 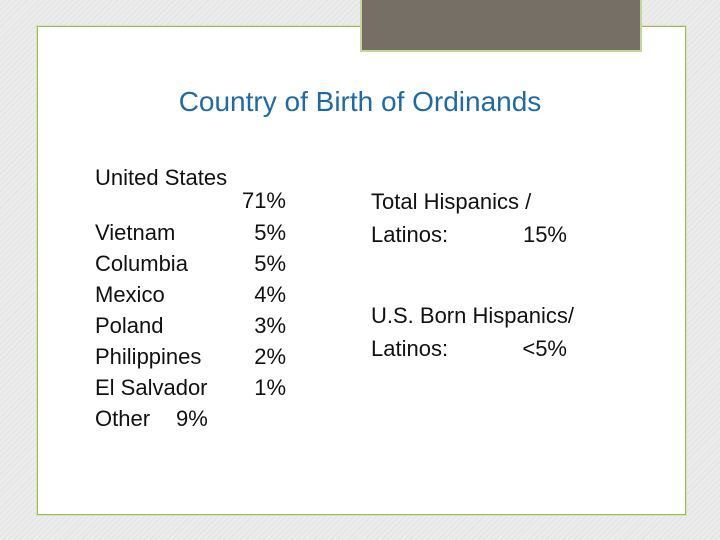 What do you see at coordinates (270, 294) in the screenshot?
I see `country-share: 4%` at bounding box center [270, 294].